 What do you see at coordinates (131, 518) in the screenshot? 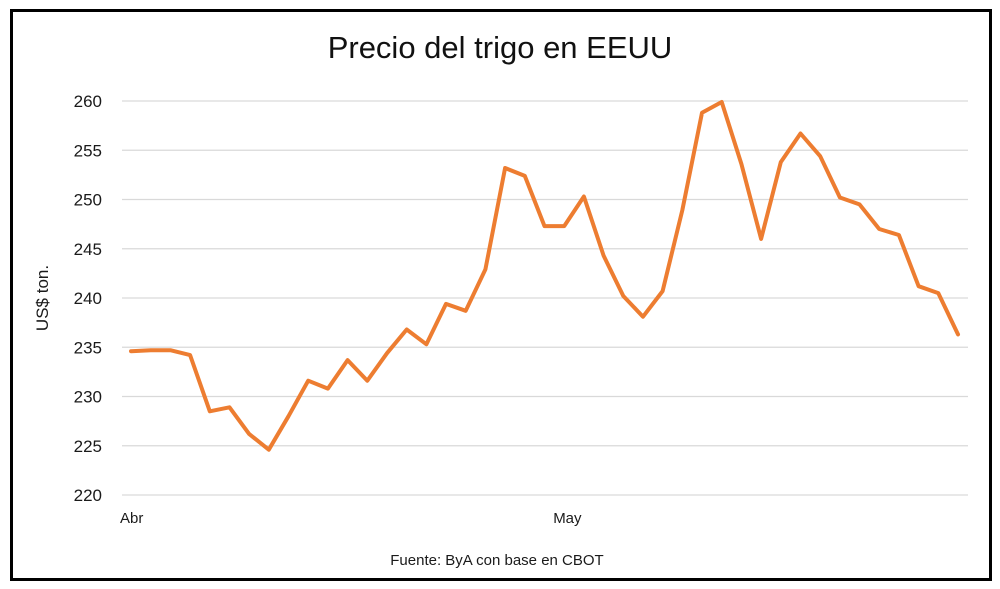
I see `x-tick-label: Abr` at bounding box center [131, 518].